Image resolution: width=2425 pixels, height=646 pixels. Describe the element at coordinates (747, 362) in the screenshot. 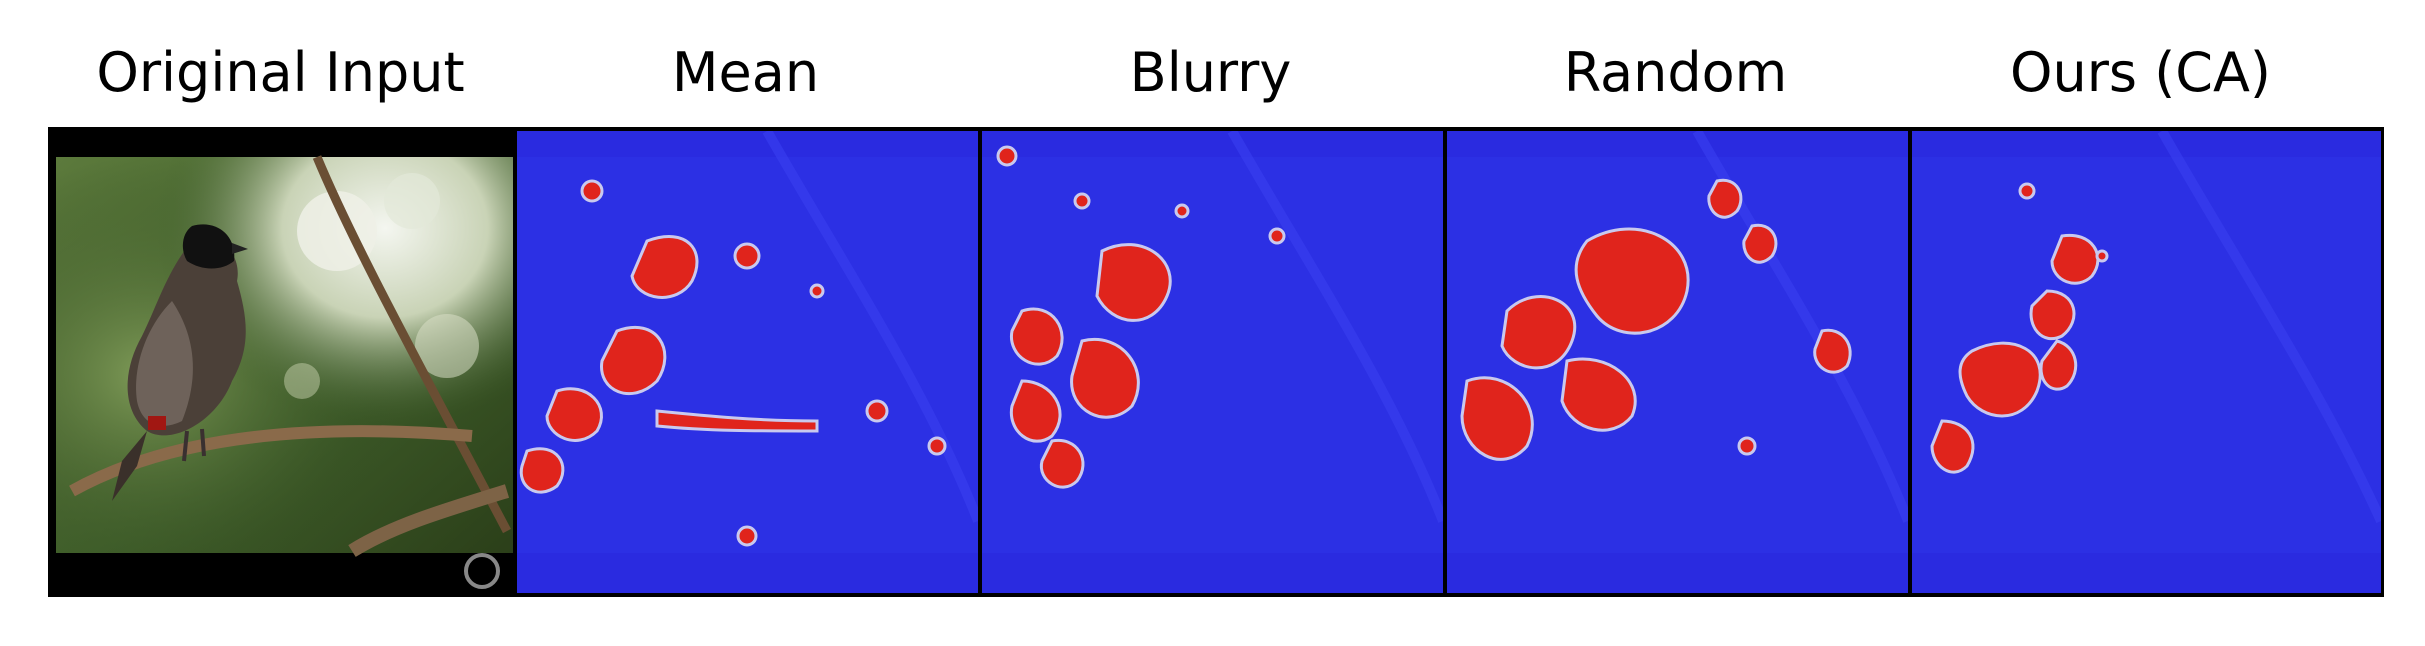

I see `mean-saliency-map` at that location.